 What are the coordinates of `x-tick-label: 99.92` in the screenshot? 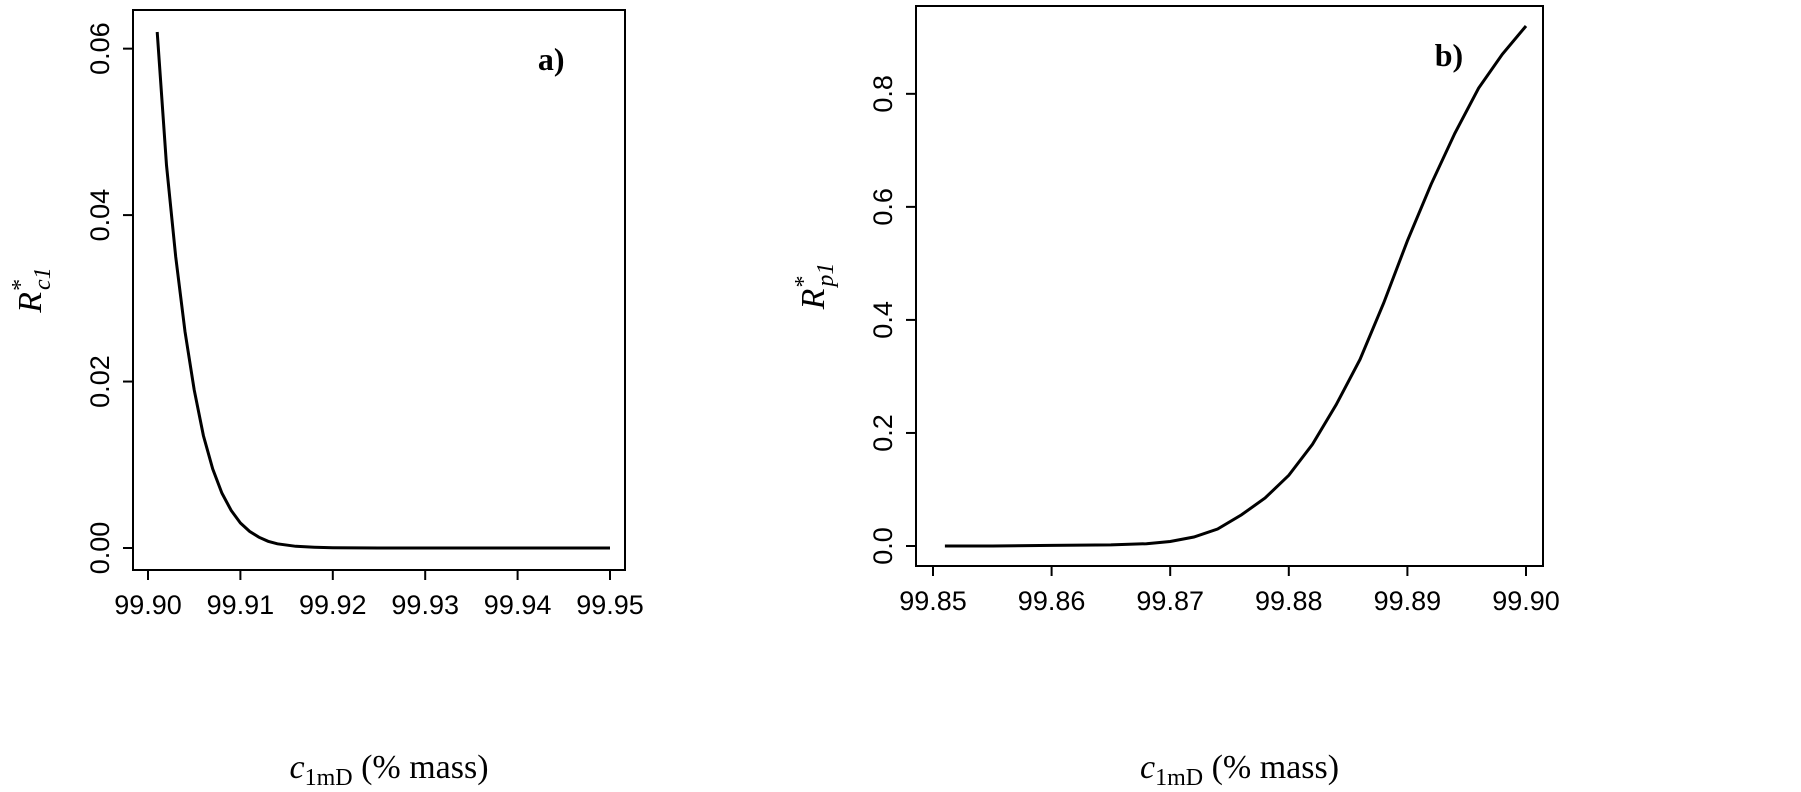 It's located at (333, 605).